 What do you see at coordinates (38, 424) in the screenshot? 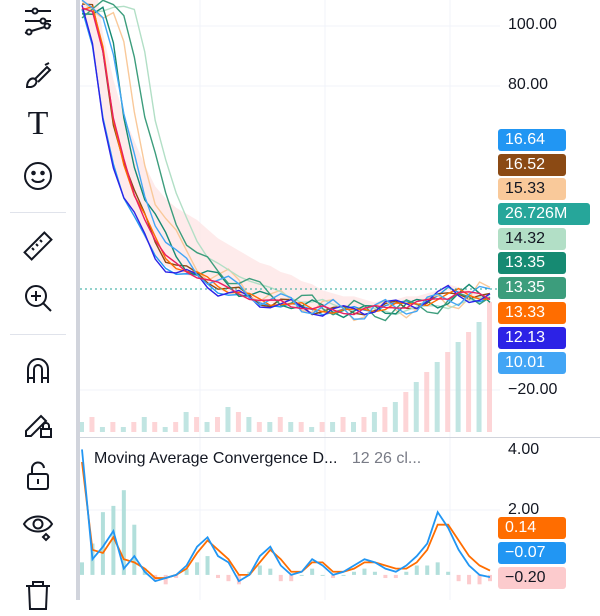
I see `pencil-lock-icon` at bounding box center [38, 424].